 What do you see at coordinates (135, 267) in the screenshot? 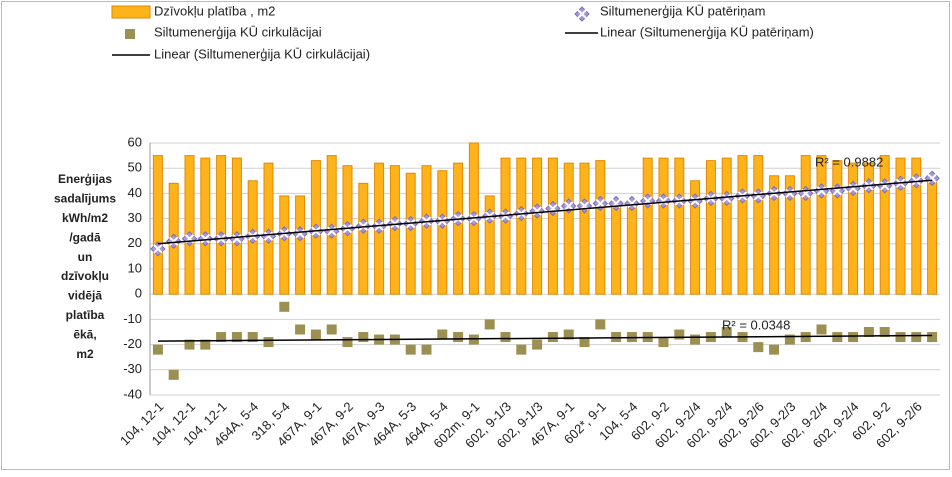
I see `y-tick-label: 10` at bounding box center [135, 267].